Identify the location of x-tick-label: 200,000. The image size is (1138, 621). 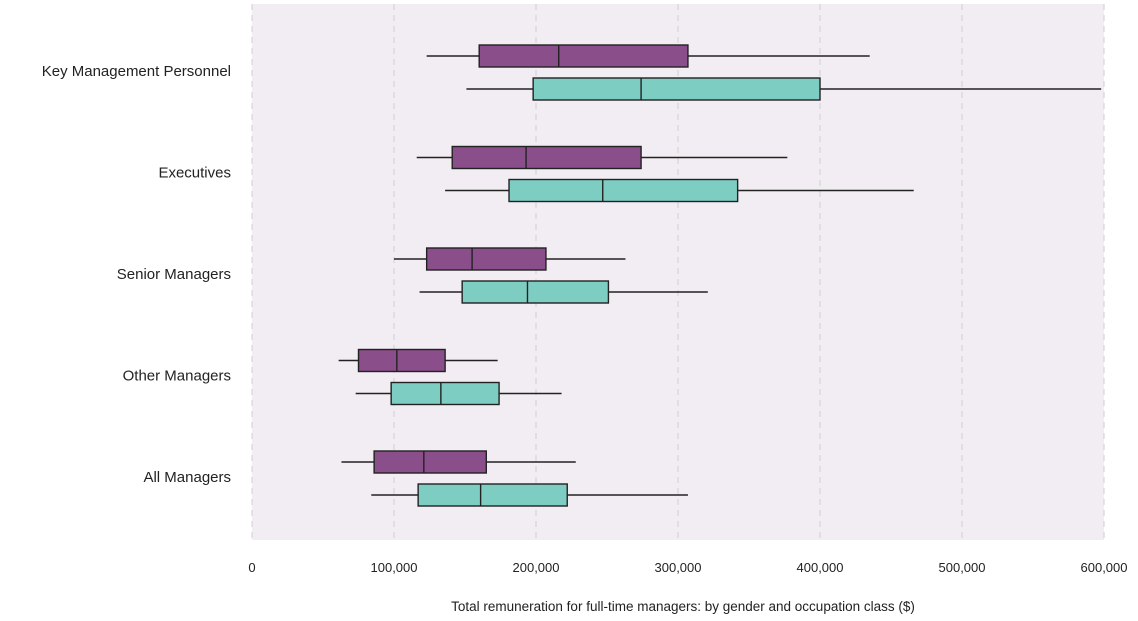
(536, 567).